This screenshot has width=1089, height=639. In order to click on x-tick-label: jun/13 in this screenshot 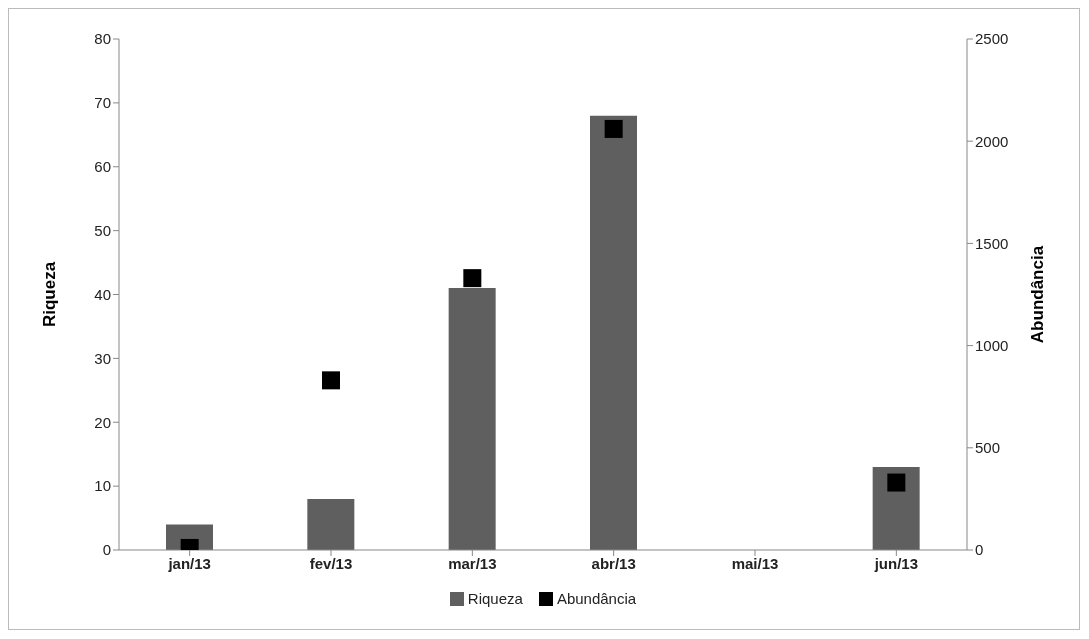, I will do `click(896, 563)`.